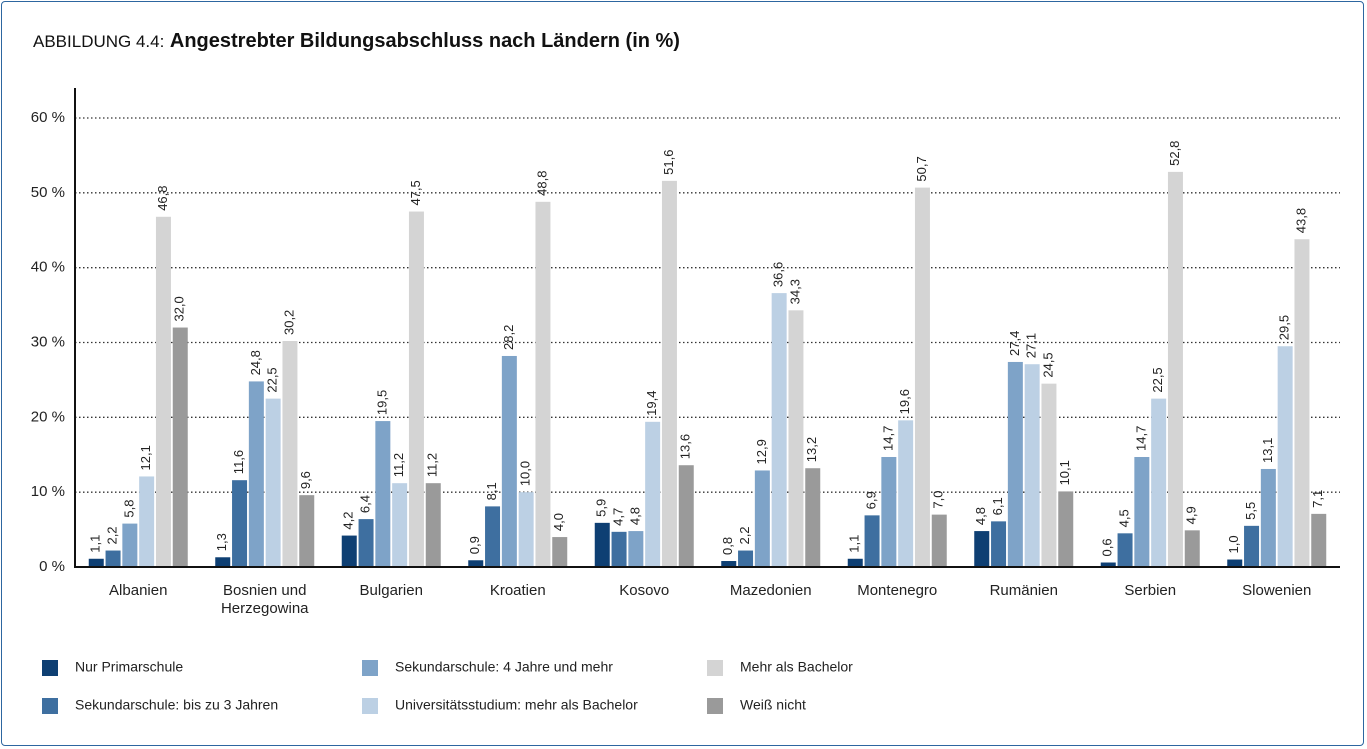 Image resolution: width=1367 pixels, height=749 pixels. Describe the element at coordinates (238, 462) in the screenshot. I see `value-label: 11,6` at that location.